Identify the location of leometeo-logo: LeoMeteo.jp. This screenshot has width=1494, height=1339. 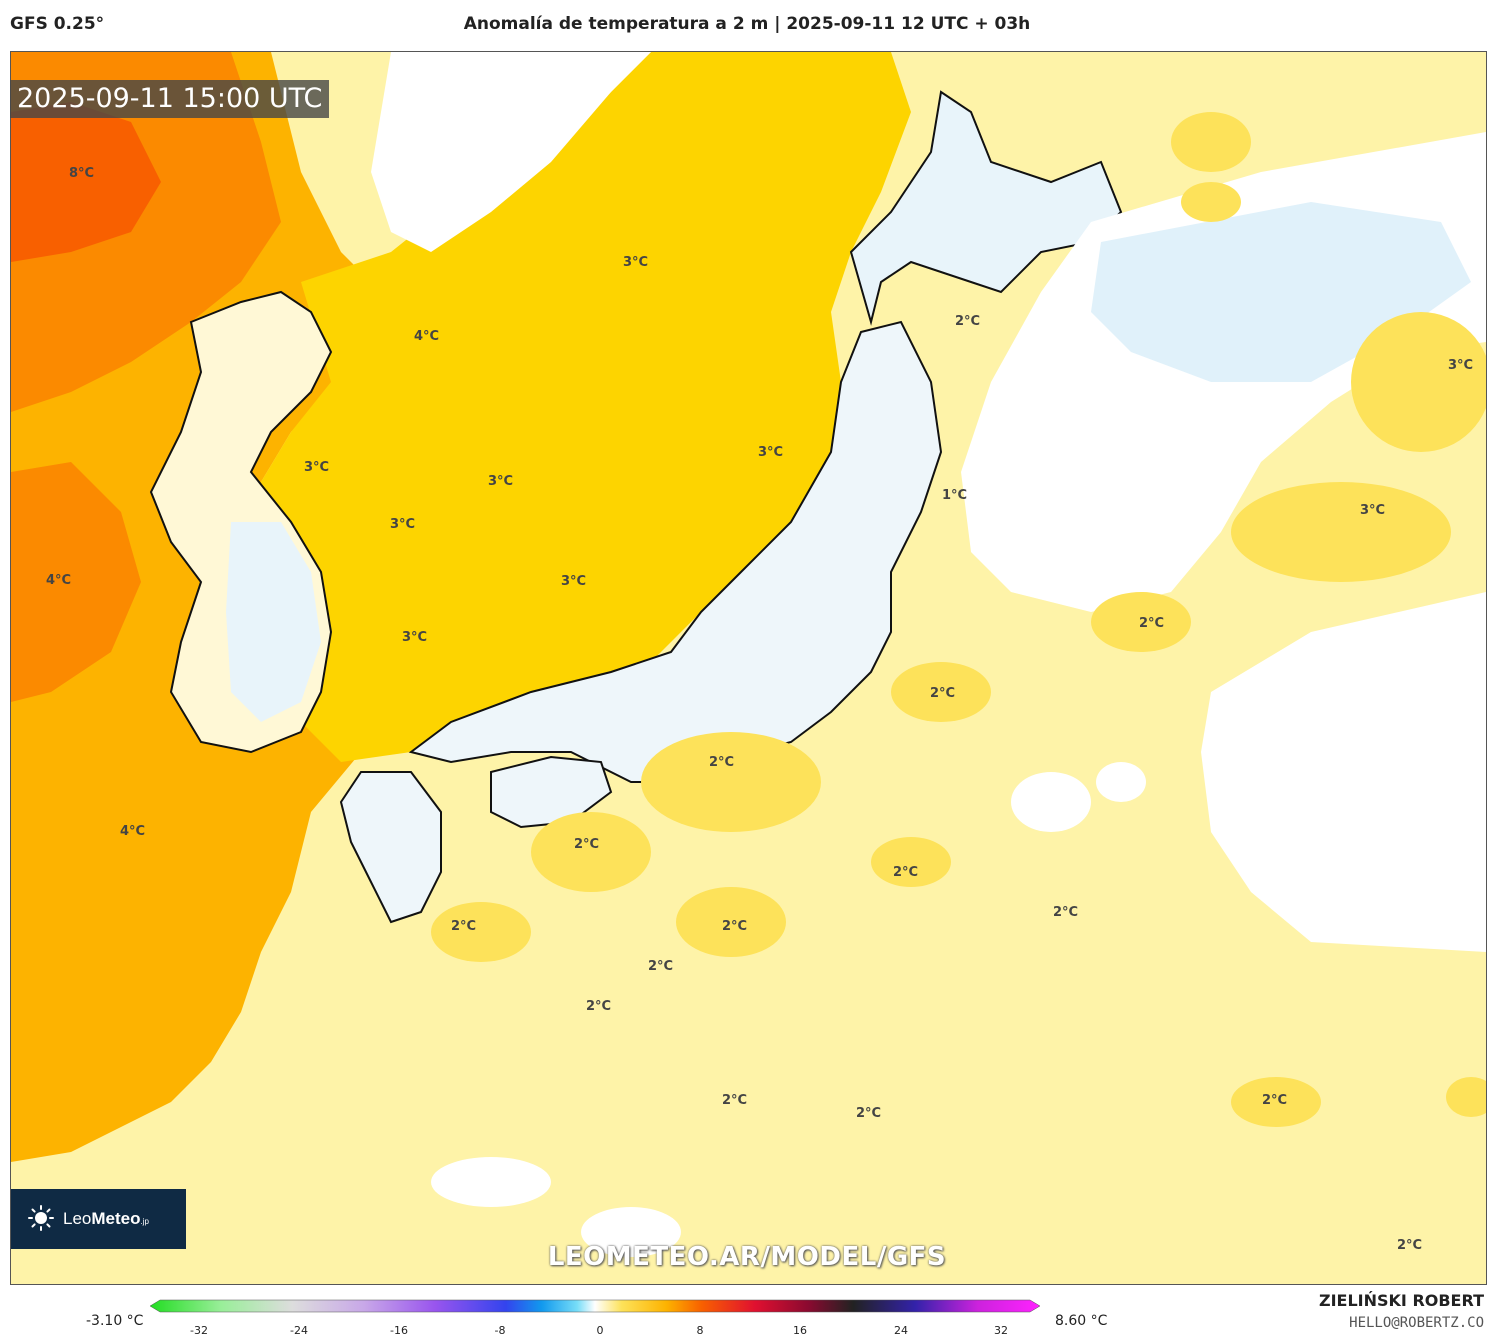
(98, 1219).